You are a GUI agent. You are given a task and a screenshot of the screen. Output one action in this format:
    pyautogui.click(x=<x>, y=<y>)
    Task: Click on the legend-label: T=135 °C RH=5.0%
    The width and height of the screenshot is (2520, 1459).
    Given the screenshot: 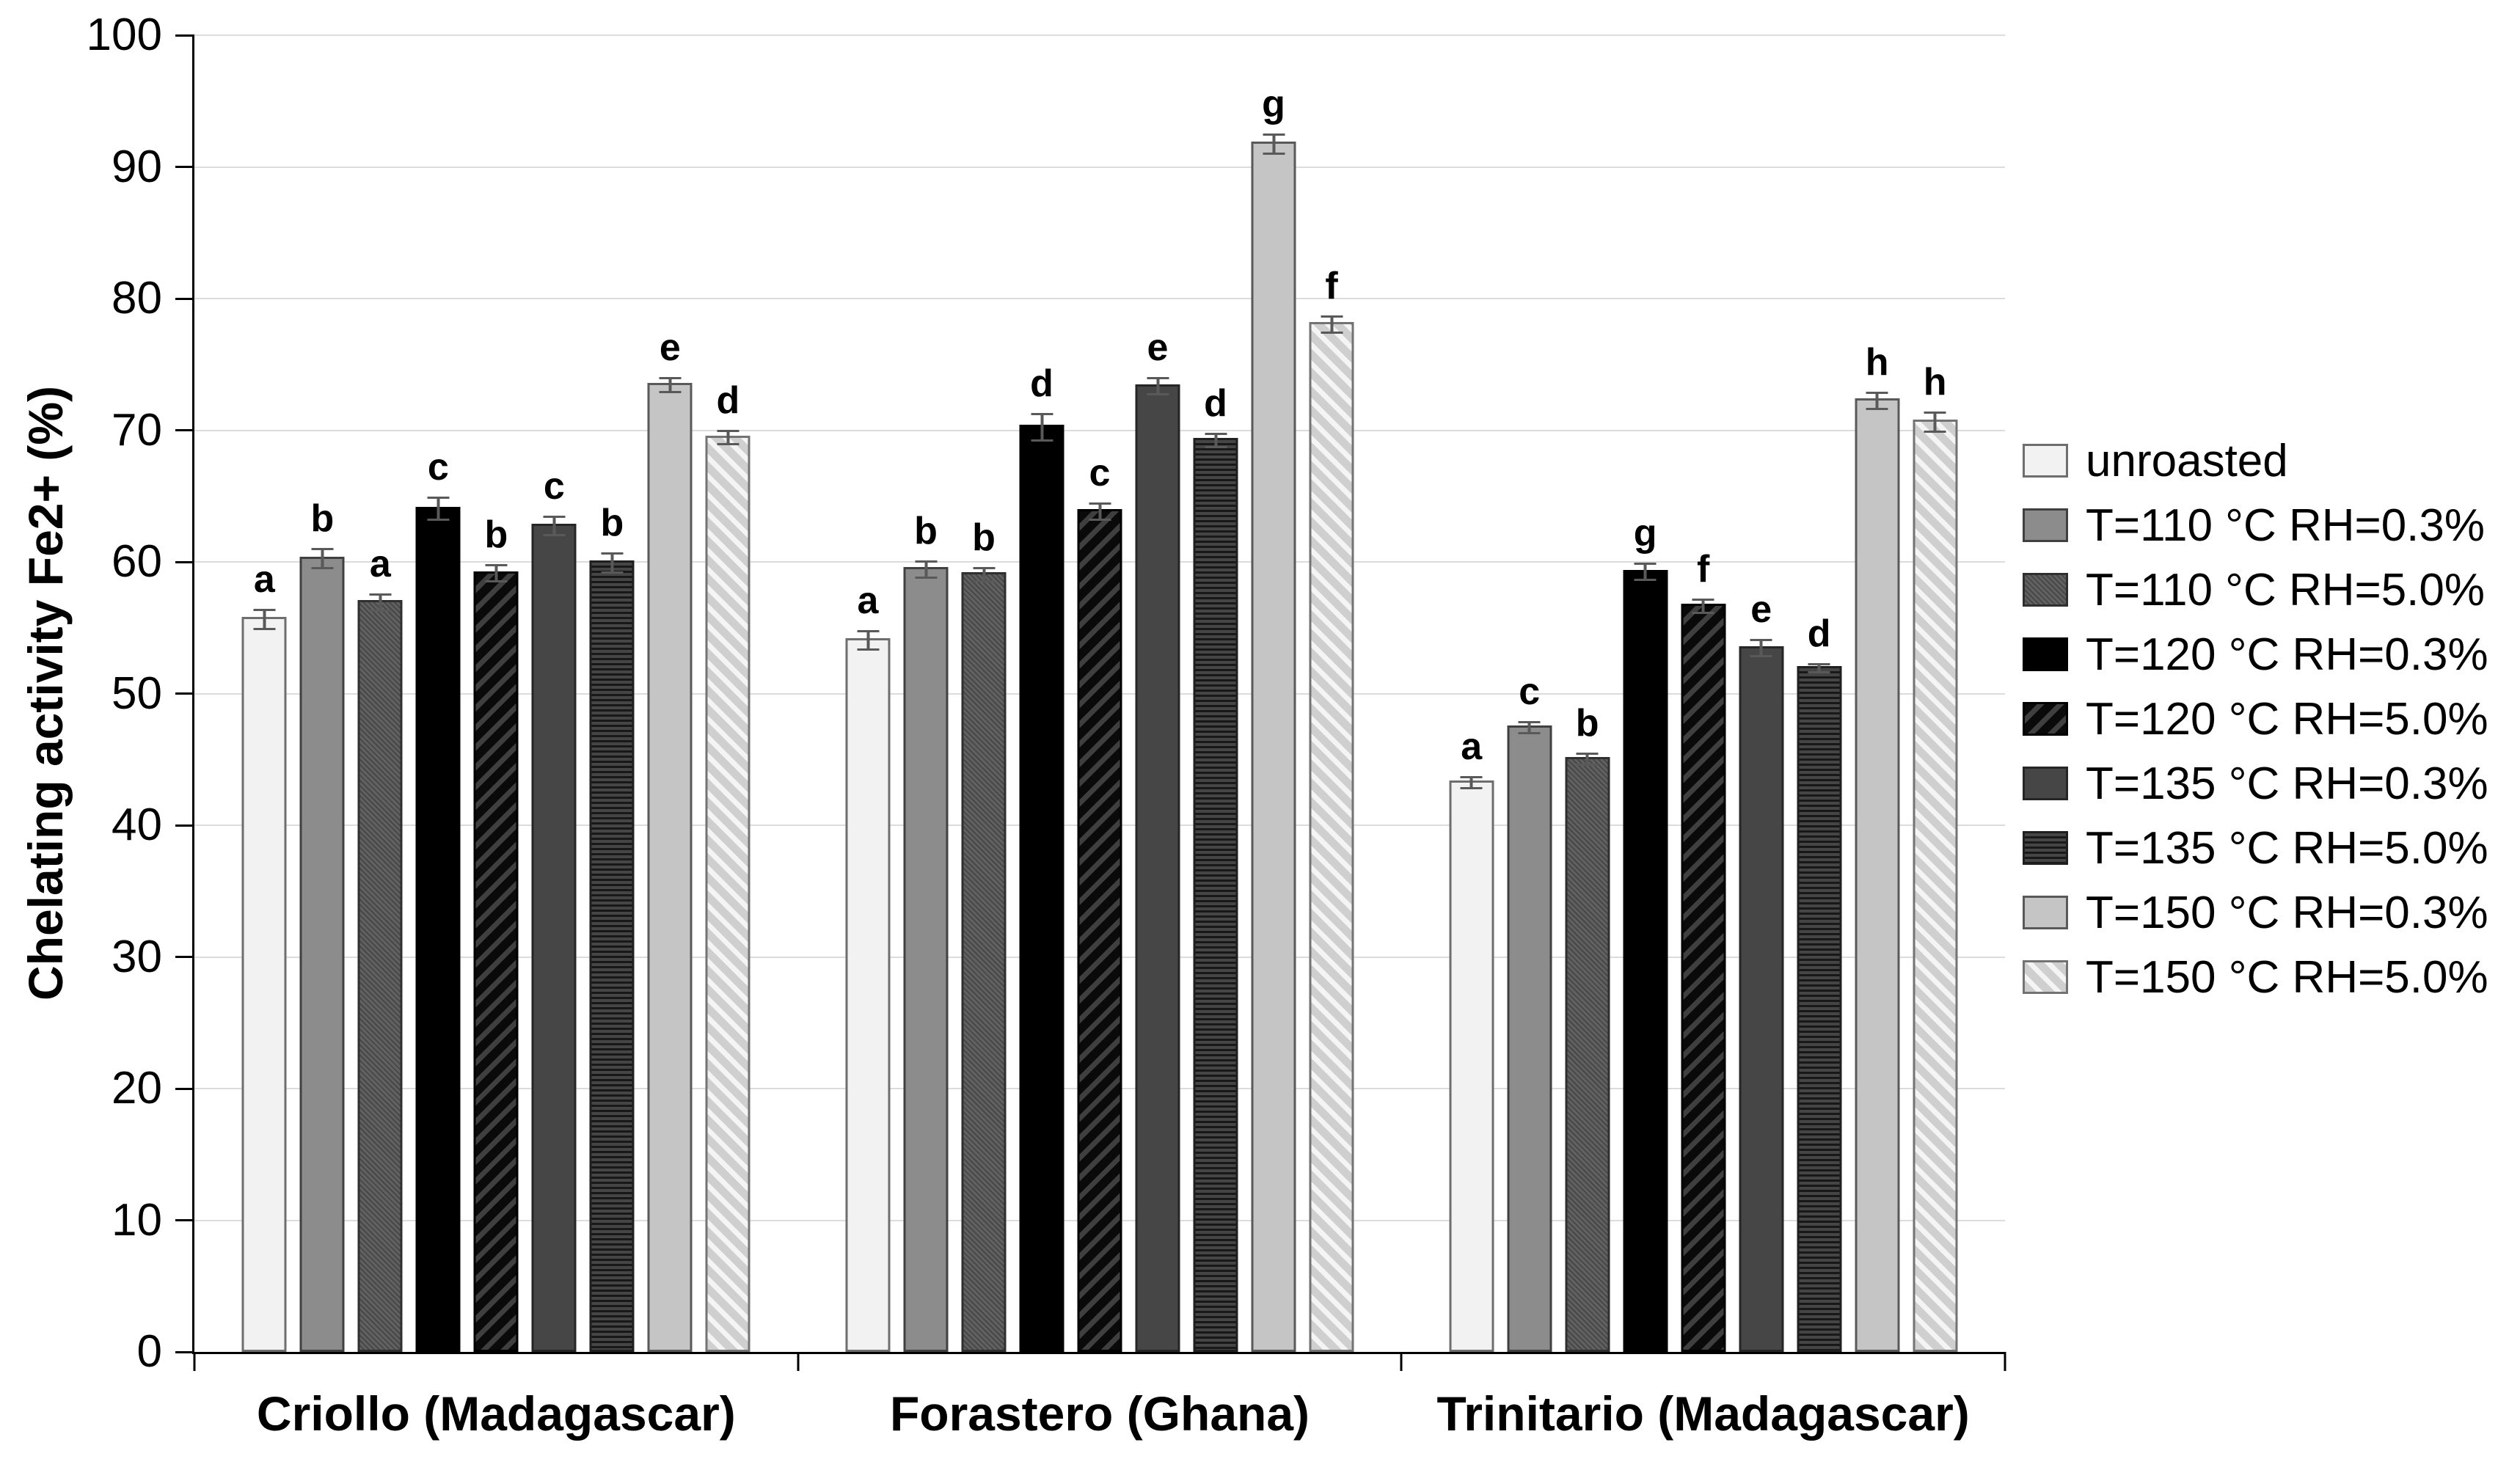 What is the action you would take?
    pyautogui.click(x=2287, y=848)
    